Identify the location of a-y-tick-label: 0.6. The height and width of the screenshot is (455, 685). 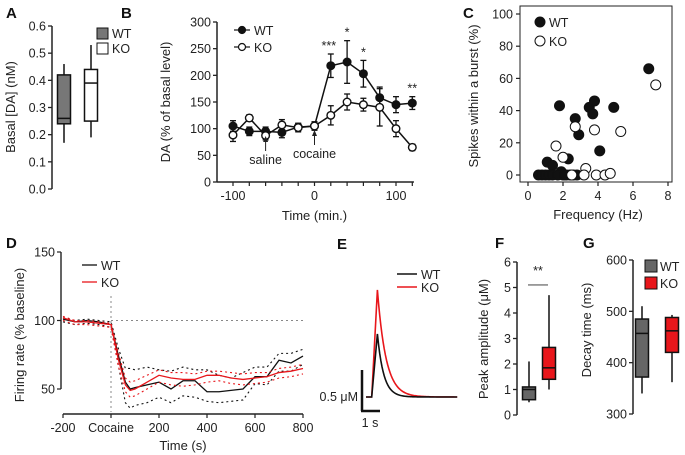
(37, 27).